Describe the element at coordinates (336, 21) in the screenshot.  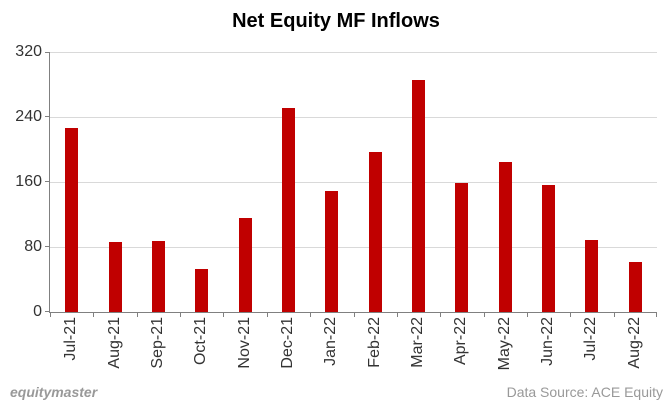
I see `chart-title: Net Equity MF Inflows` at that location.